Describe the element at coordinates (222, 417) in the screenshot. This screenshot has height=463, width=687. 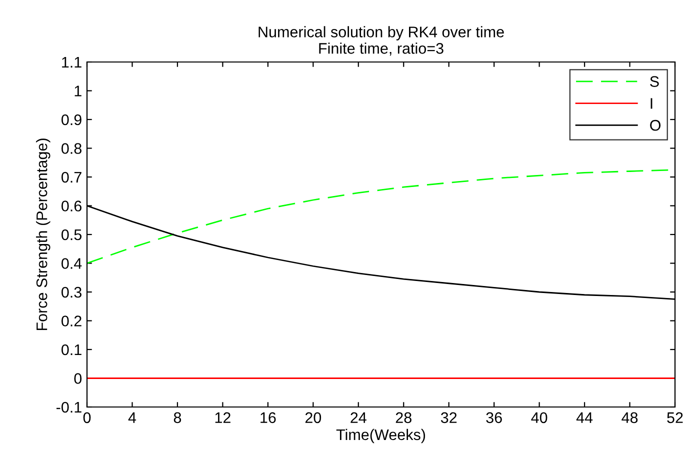
I see `x-tick-label: 12` at that location.